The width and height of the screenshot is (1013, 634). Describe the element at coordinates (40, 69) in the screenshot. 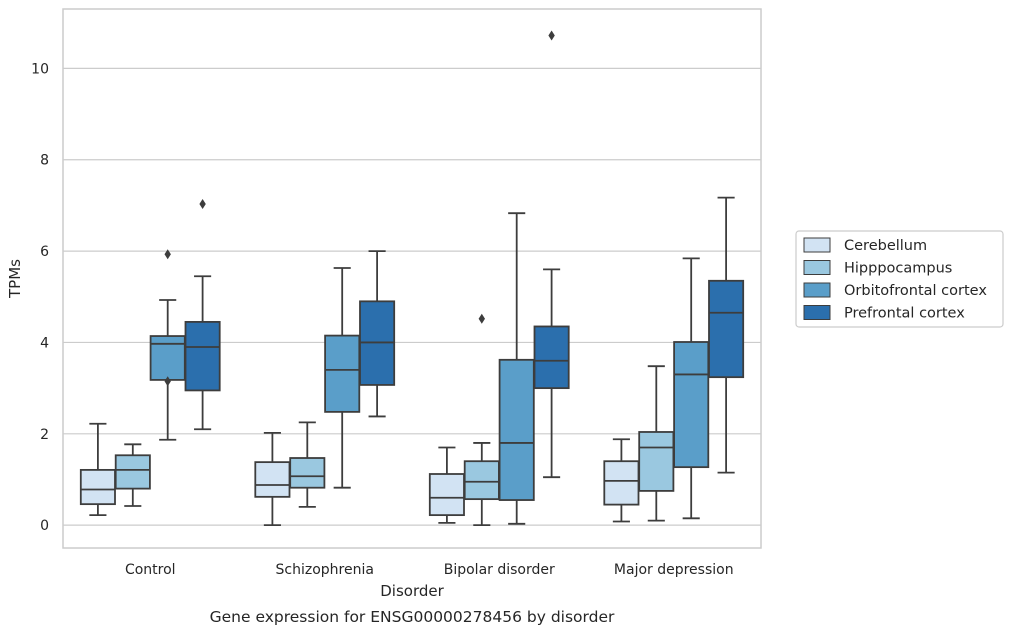

I see `y-tick-label: 10` at that location.